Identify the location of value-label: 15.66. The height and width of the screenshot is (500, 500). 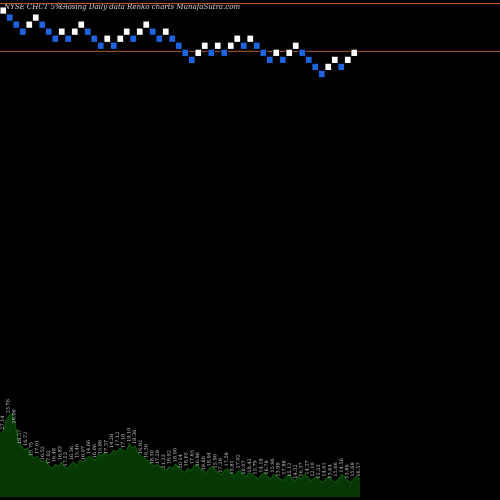
(336, 469).